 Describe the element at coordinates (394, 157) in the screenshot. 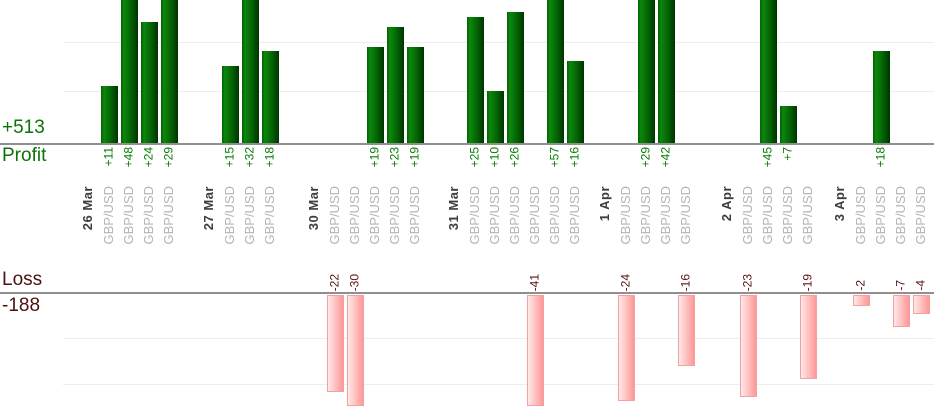

I see `profit-value-label: +23` at that location.